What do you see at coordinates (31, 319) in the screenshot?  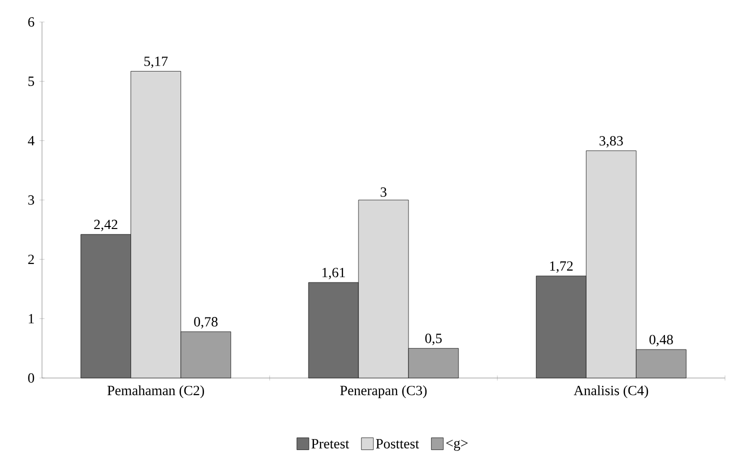 I see `y-tick-label: 1` at bounding box center [31, 319].